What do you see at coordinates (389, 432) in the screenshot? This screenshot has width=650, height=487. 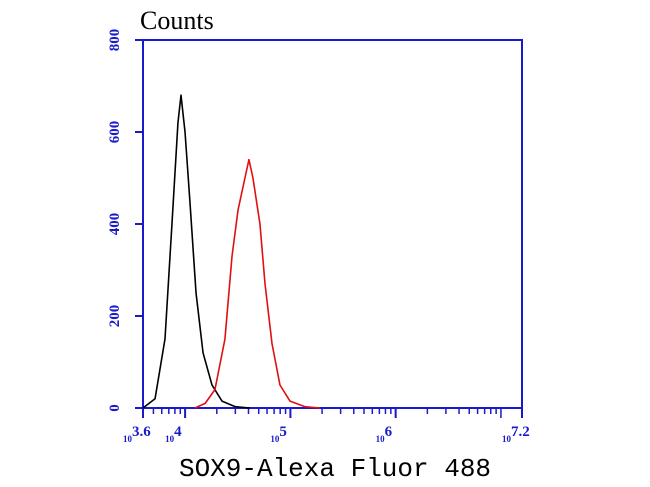 I see `x-tick-exponent: 6` at bounding box center [389, 432].